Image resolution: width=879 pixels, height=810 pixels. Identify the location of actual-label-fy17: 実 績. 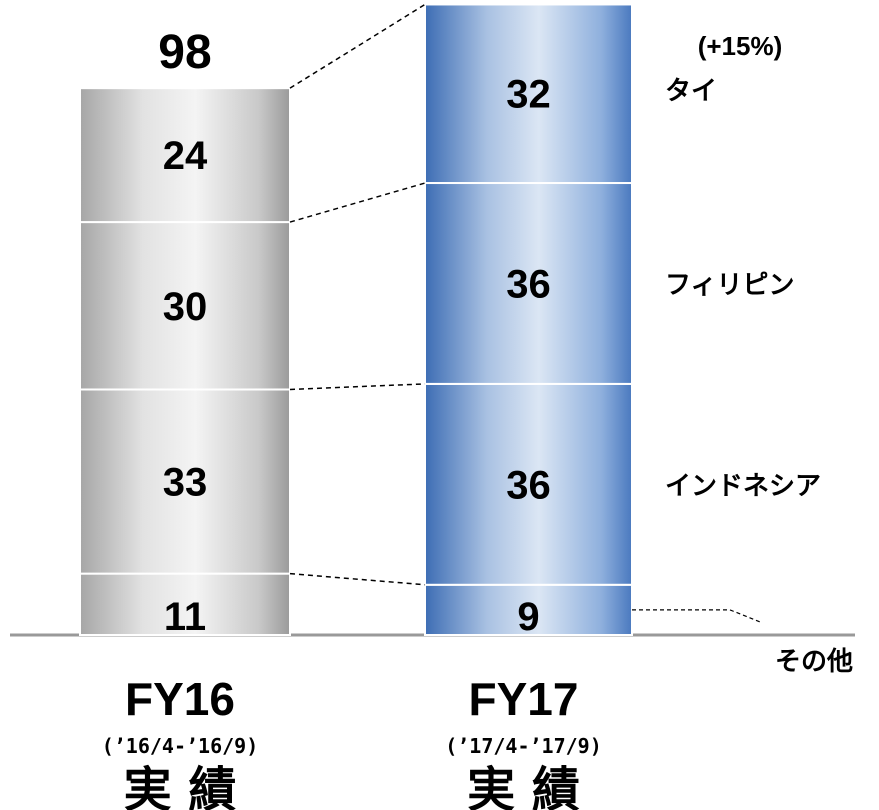
(523, 786).